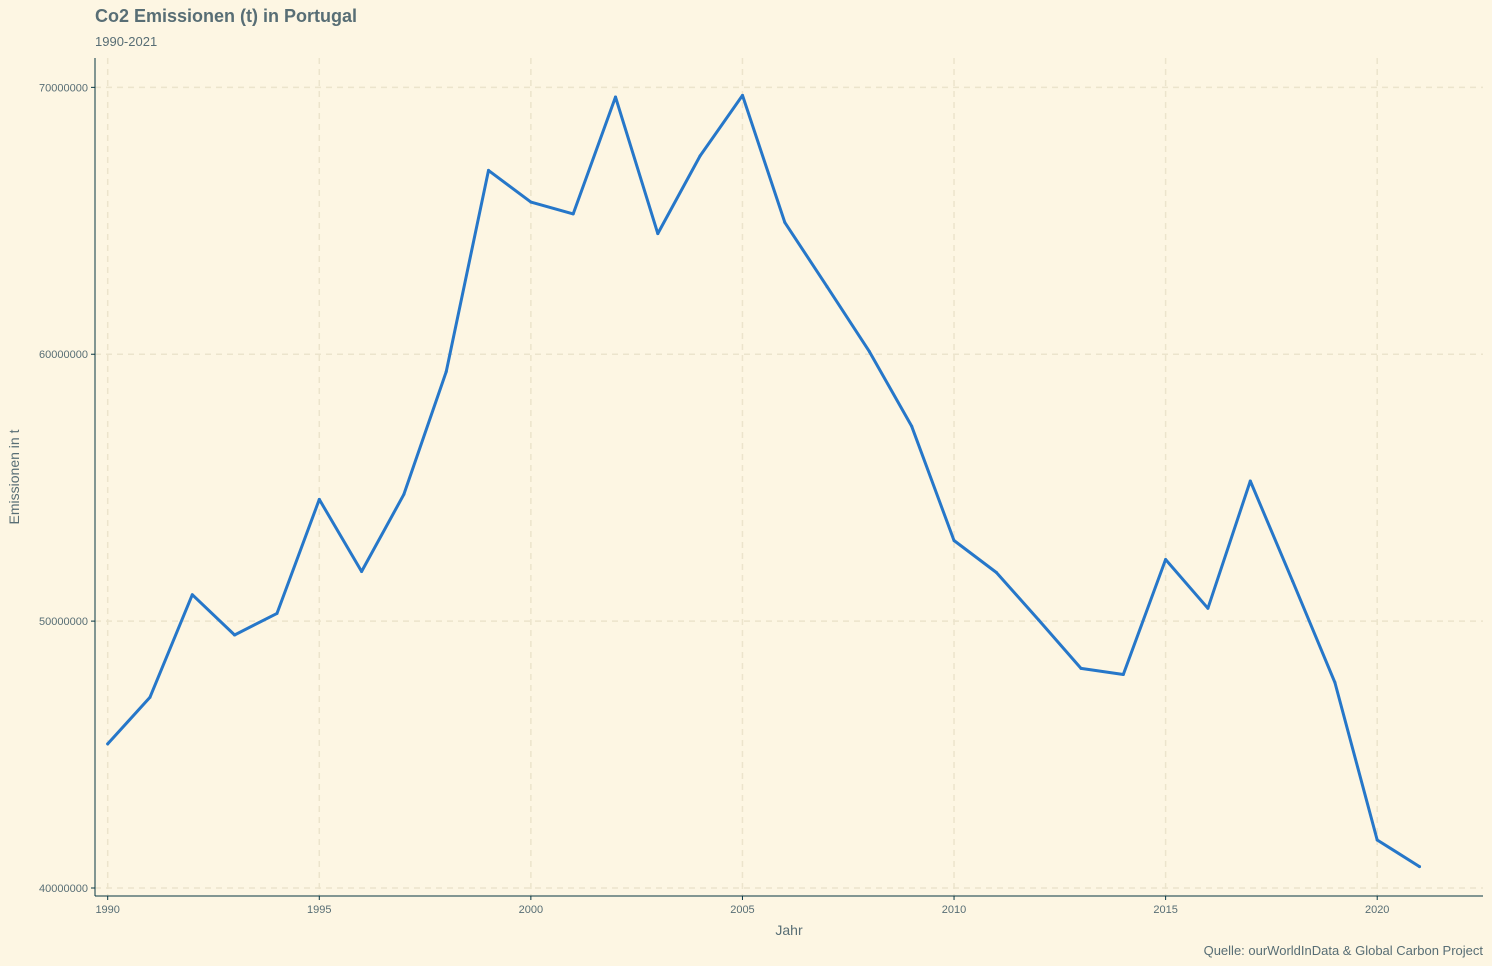  Describe the element at coordinates (63, 88) in the screenshot. I see `y-tick-label: 70000000` at that location.